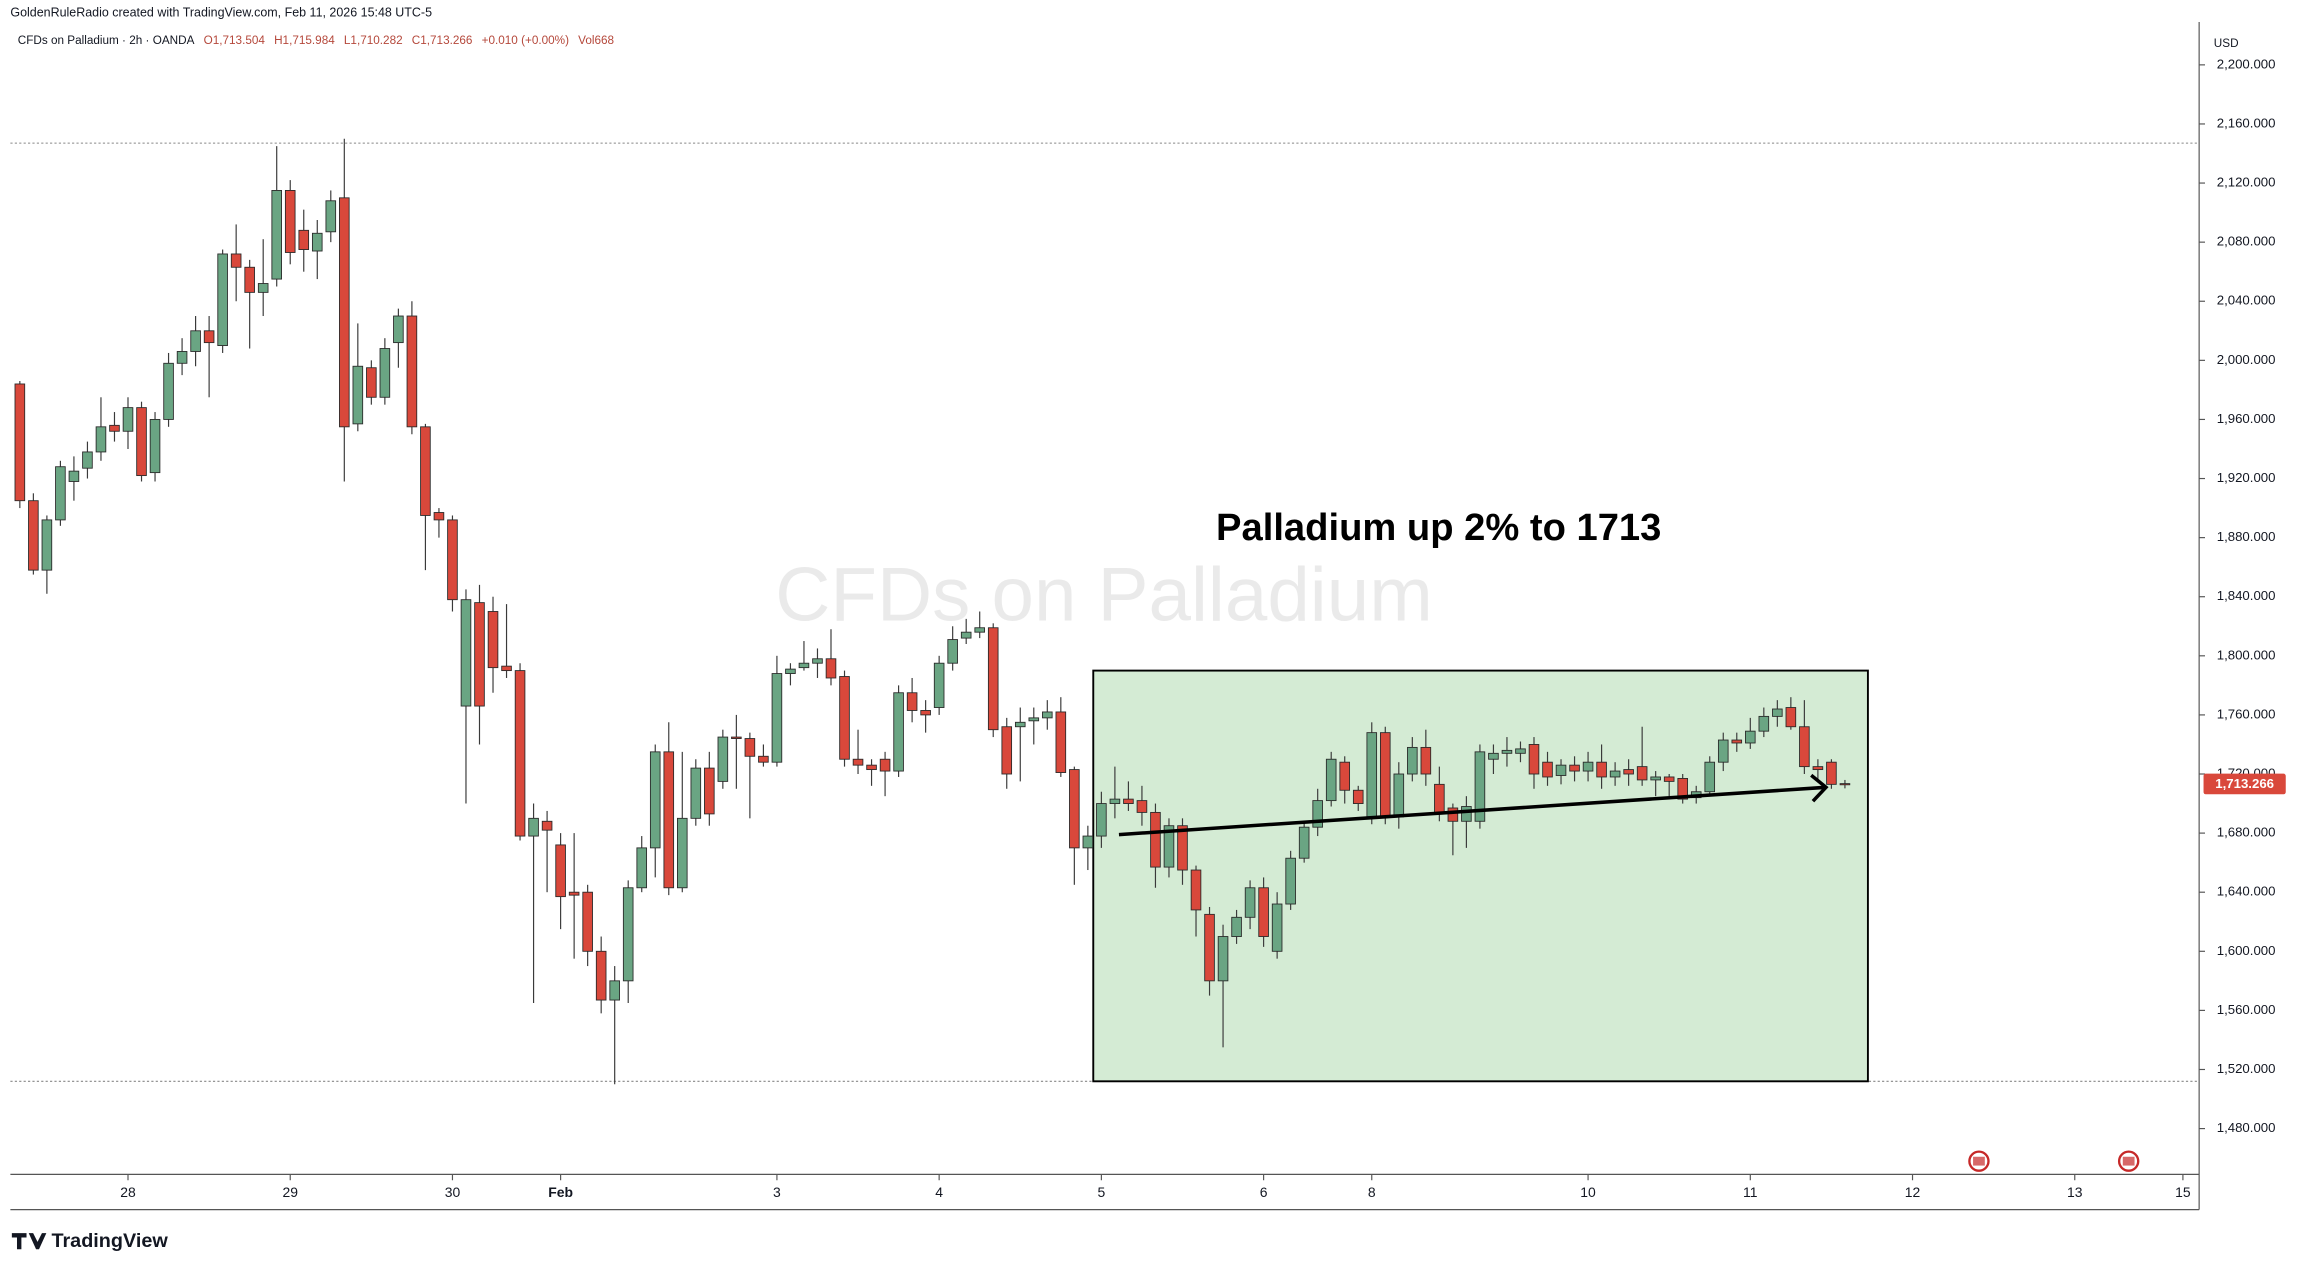 The height and width of the screenshot is (1272, 2302). Describe the element at coordinates (2183, 1192) in the screenshot. I see `x-tick-label: 15` at that location.